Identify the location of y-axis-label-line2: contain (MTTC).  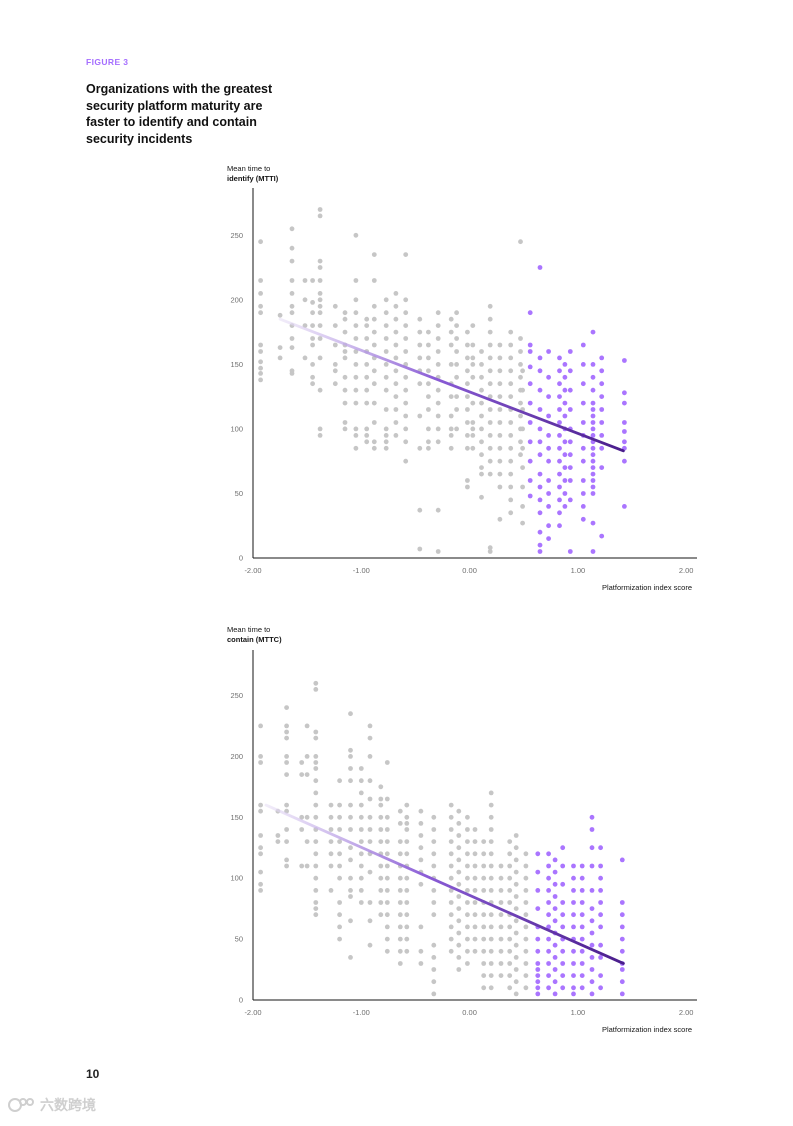
(254, 639).